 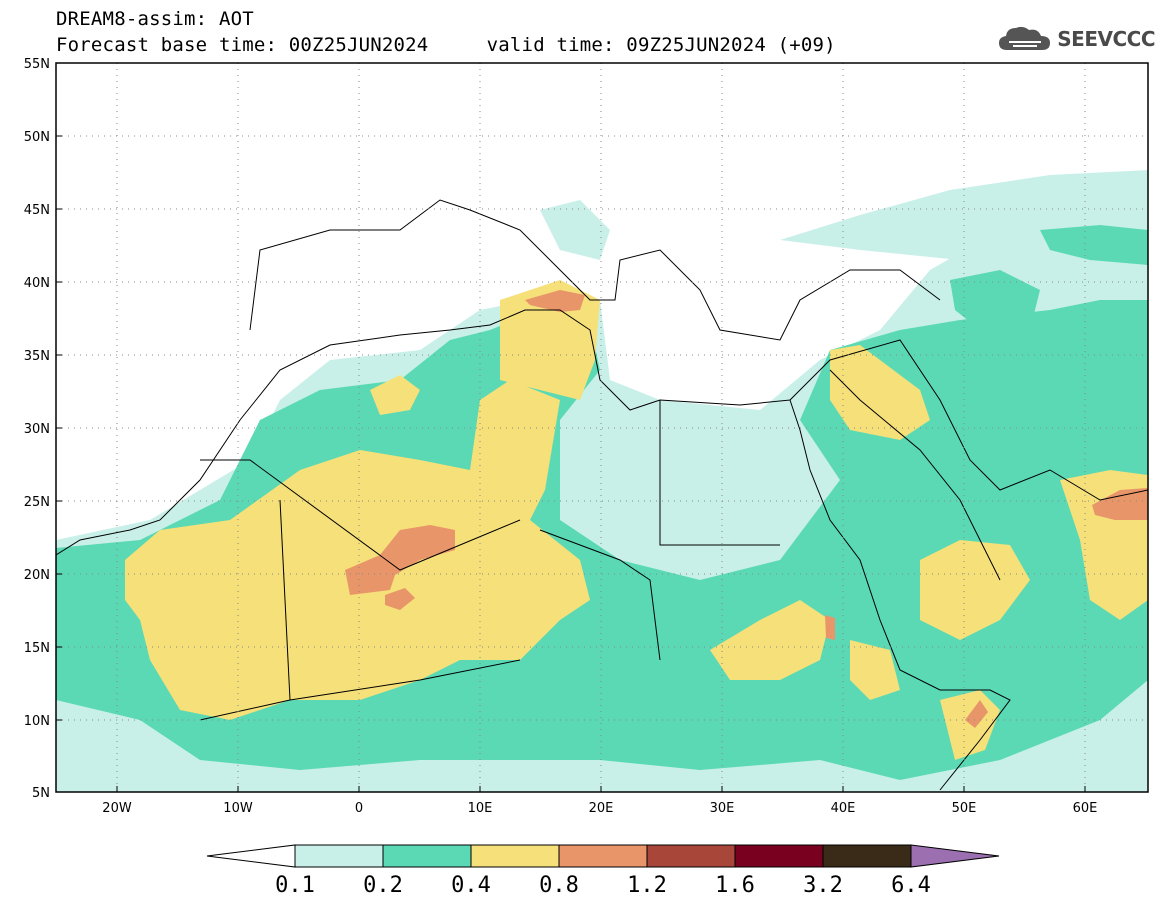 What do you see at coordinates (37, 64) in the screenshot?
I see `lat-label: 55N` at bounding box center [37, 64].